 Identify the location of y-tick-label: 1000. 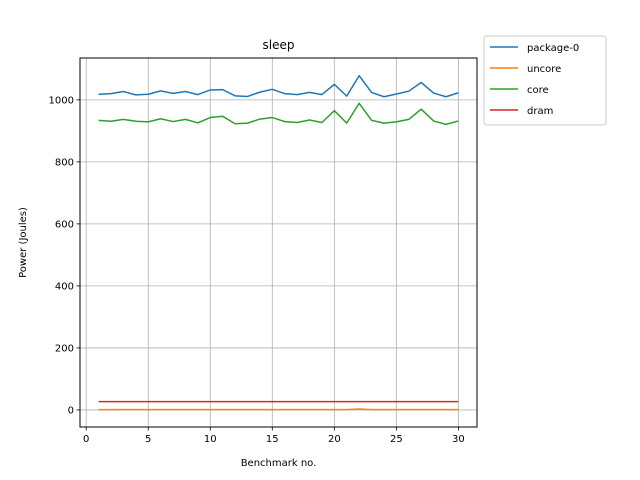
(61, 100).